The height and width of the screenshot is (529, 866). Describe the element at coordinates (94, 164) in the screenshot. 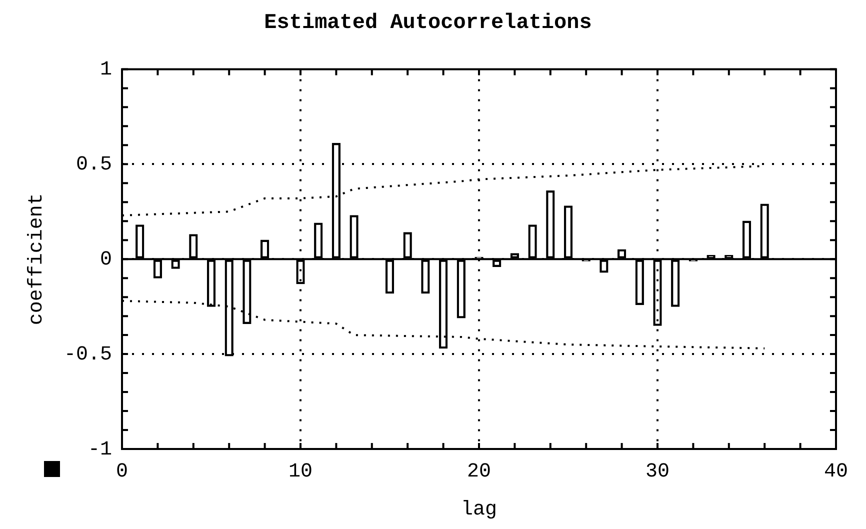

I see `y-tick-label: 0.5` at that location.